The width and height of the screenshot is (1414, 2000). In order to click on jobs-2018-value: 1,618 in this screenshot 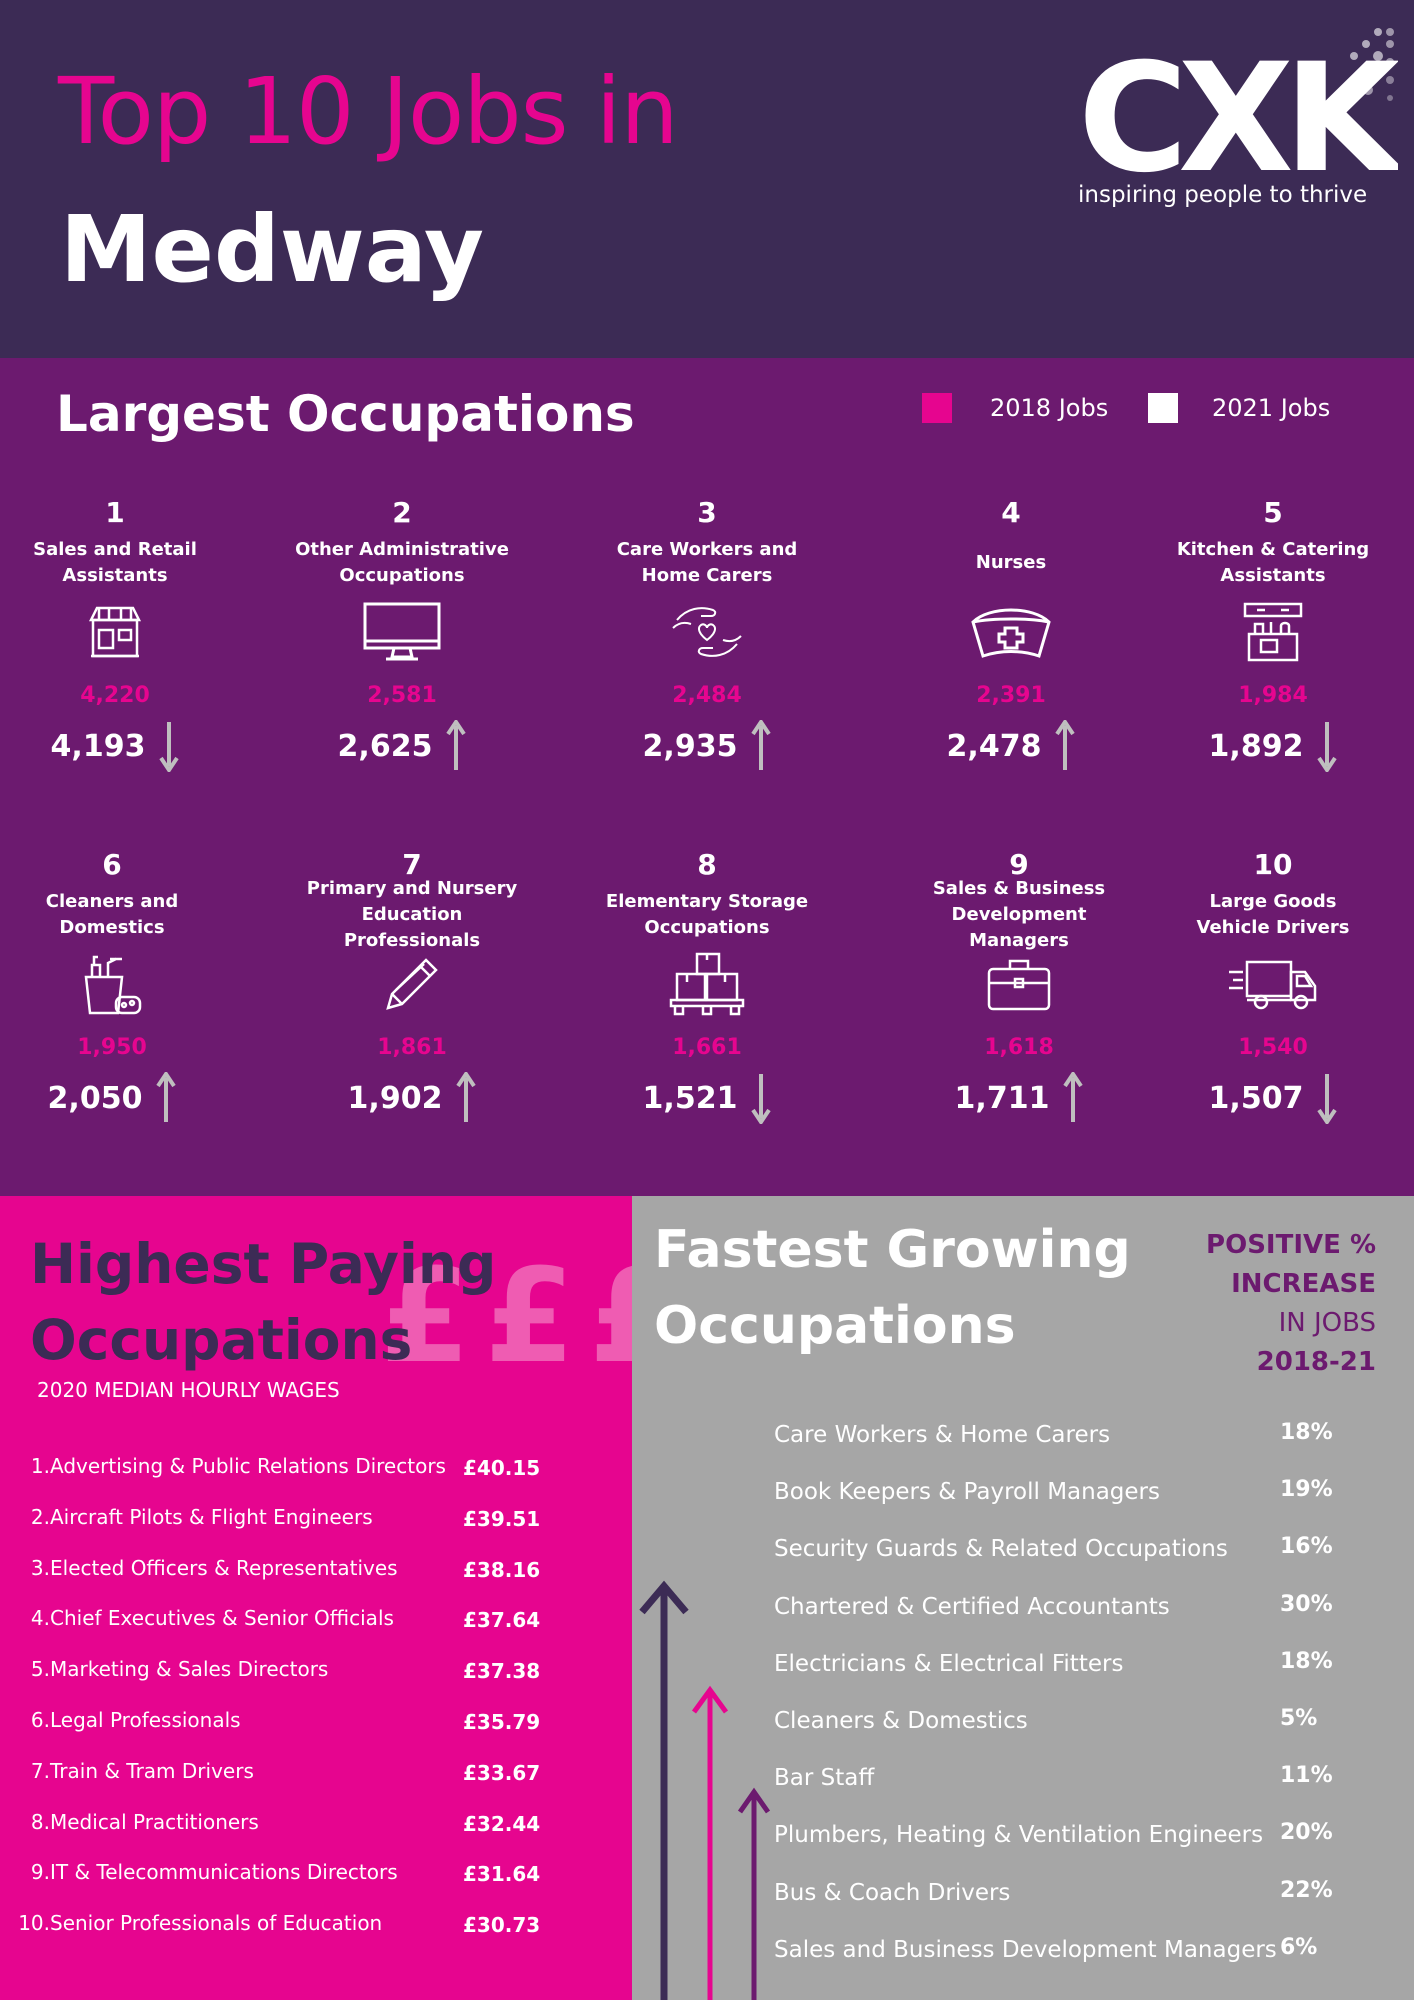, I will do `click(1019, 1047)`.